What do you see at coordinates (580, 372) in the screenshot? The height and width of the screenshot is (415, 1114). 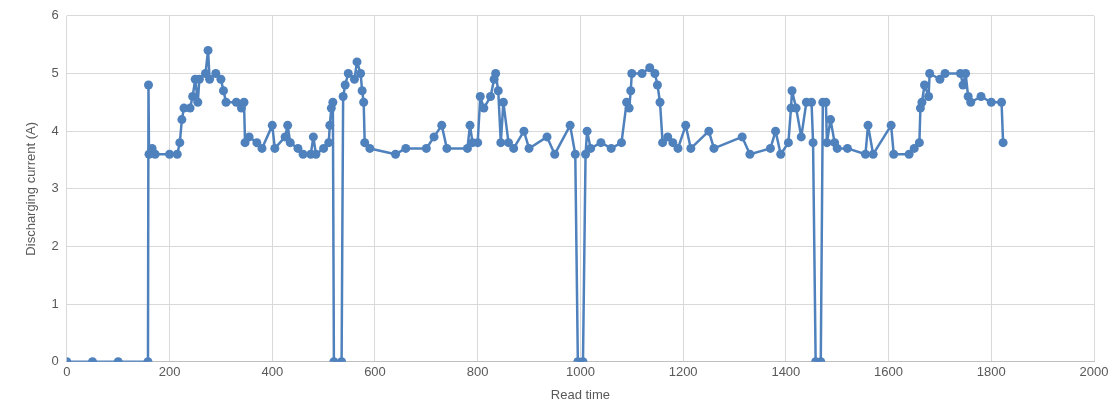 I see `x-tick-label: 1000` at bounding box center [580, 372].